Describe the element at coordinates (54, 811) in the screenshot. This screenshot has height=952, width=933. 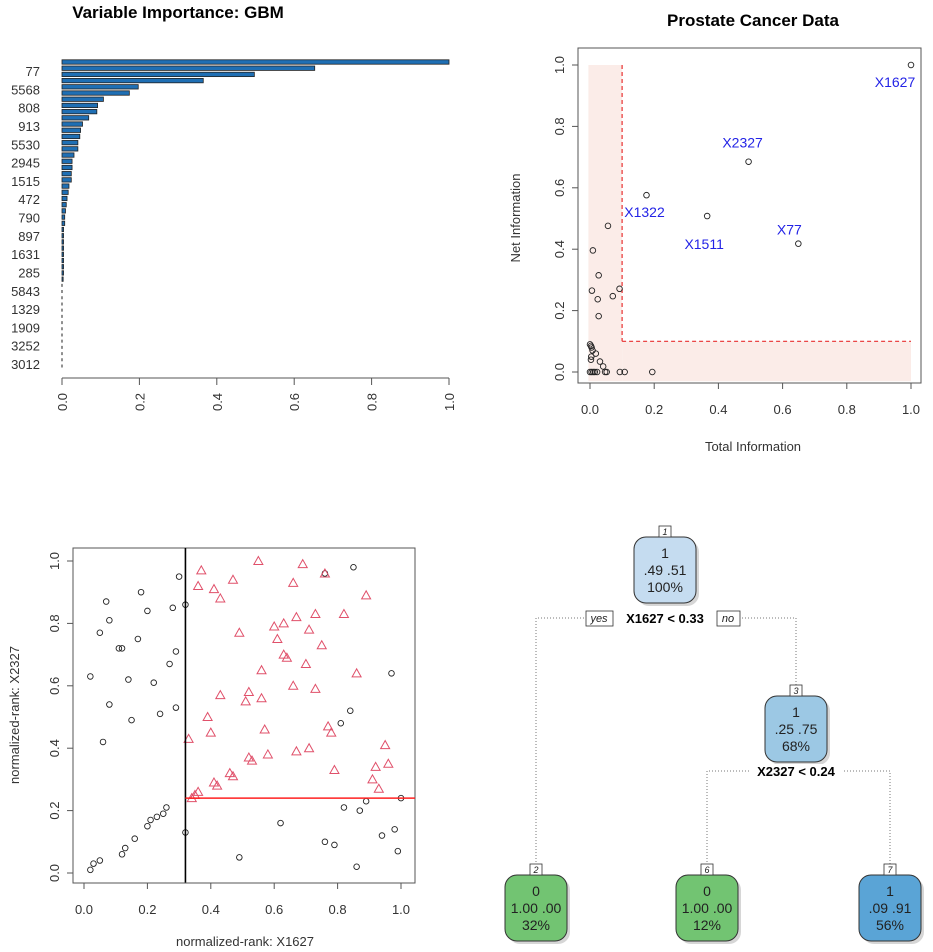
I see `y-tick-label: 0.2` at that location.